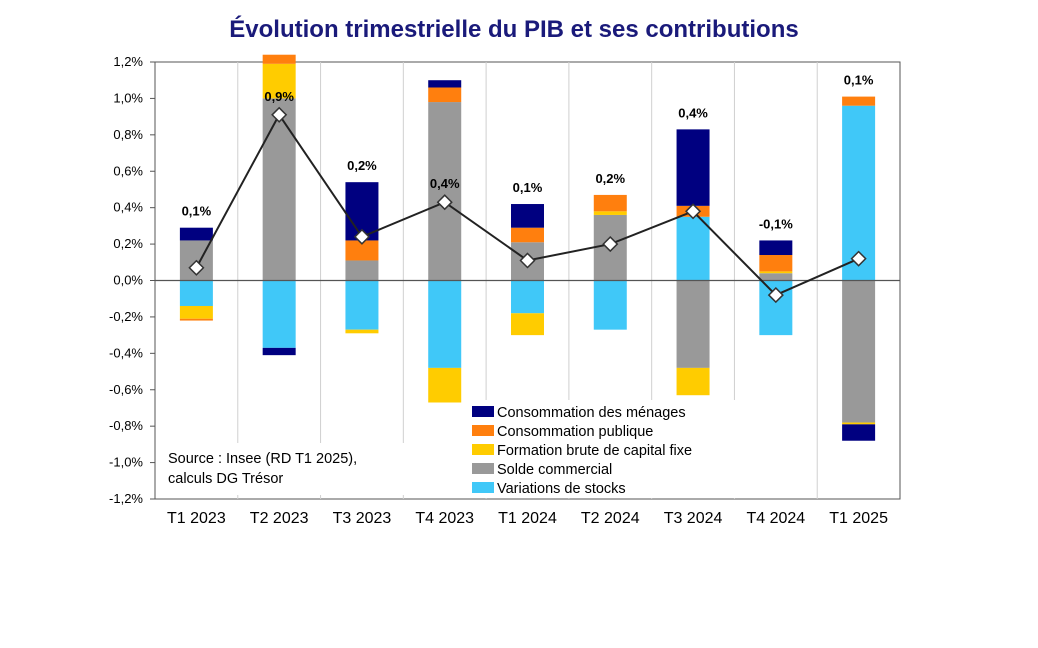  Describe the element at coordinates (128, 207) in the screenshot. I see `y-tick-label: 0,4%` at that location.